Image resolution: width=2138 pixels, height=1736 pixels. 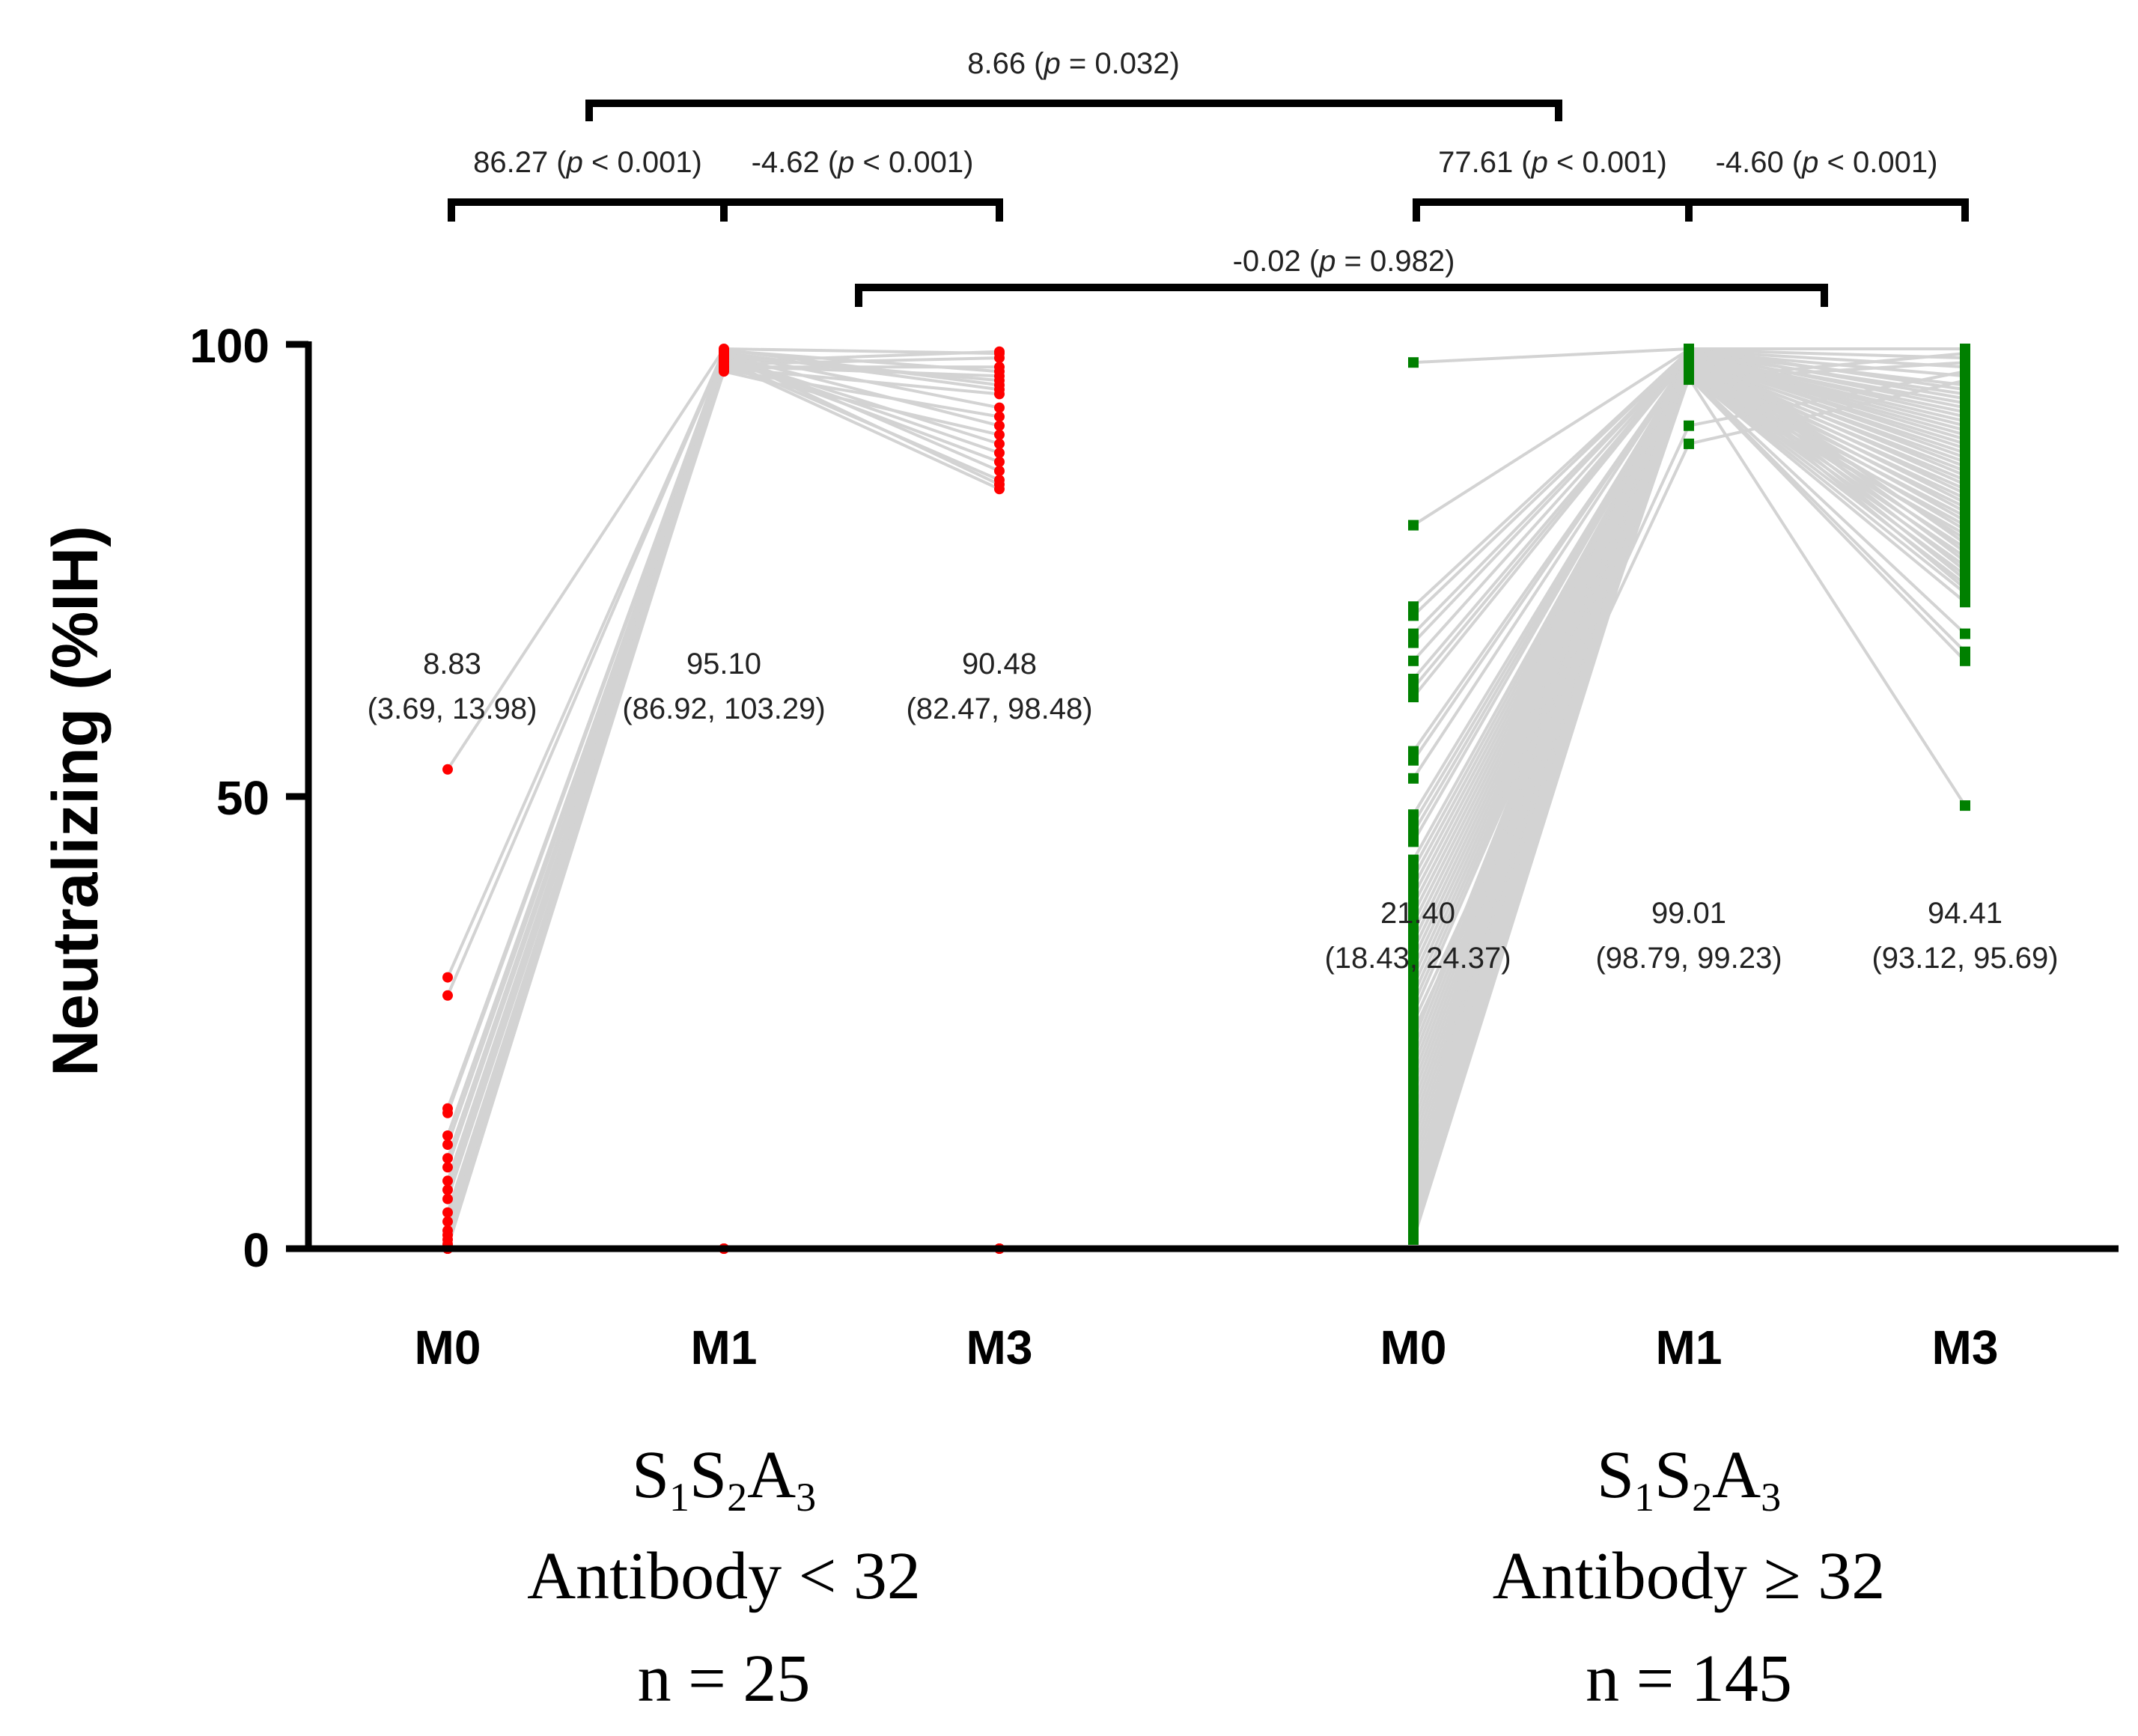 What do you see at coordinates (587, 162) in the screenshot?
I see `comparison-low-m0-m1-label: 86.27 (p < 0.001)` at bounding box center [587, 162].